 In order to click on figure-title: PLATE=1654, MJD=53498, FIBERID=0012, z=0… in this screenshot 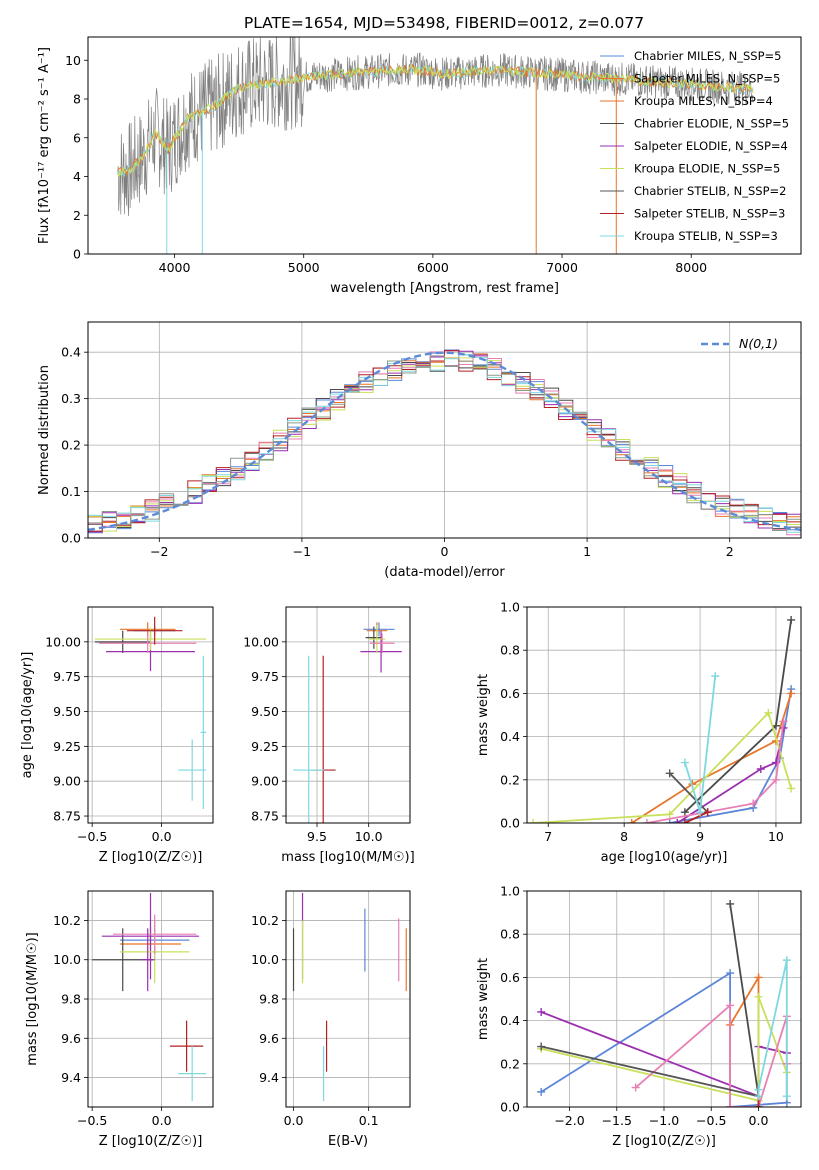, I will do `click(444, 23)`.